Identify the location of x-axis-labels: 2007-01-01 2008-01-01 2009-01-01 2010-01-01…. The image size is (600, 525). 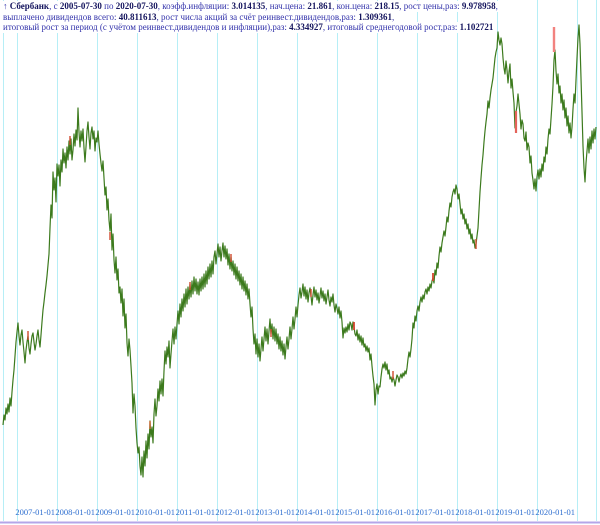
(300, 513).